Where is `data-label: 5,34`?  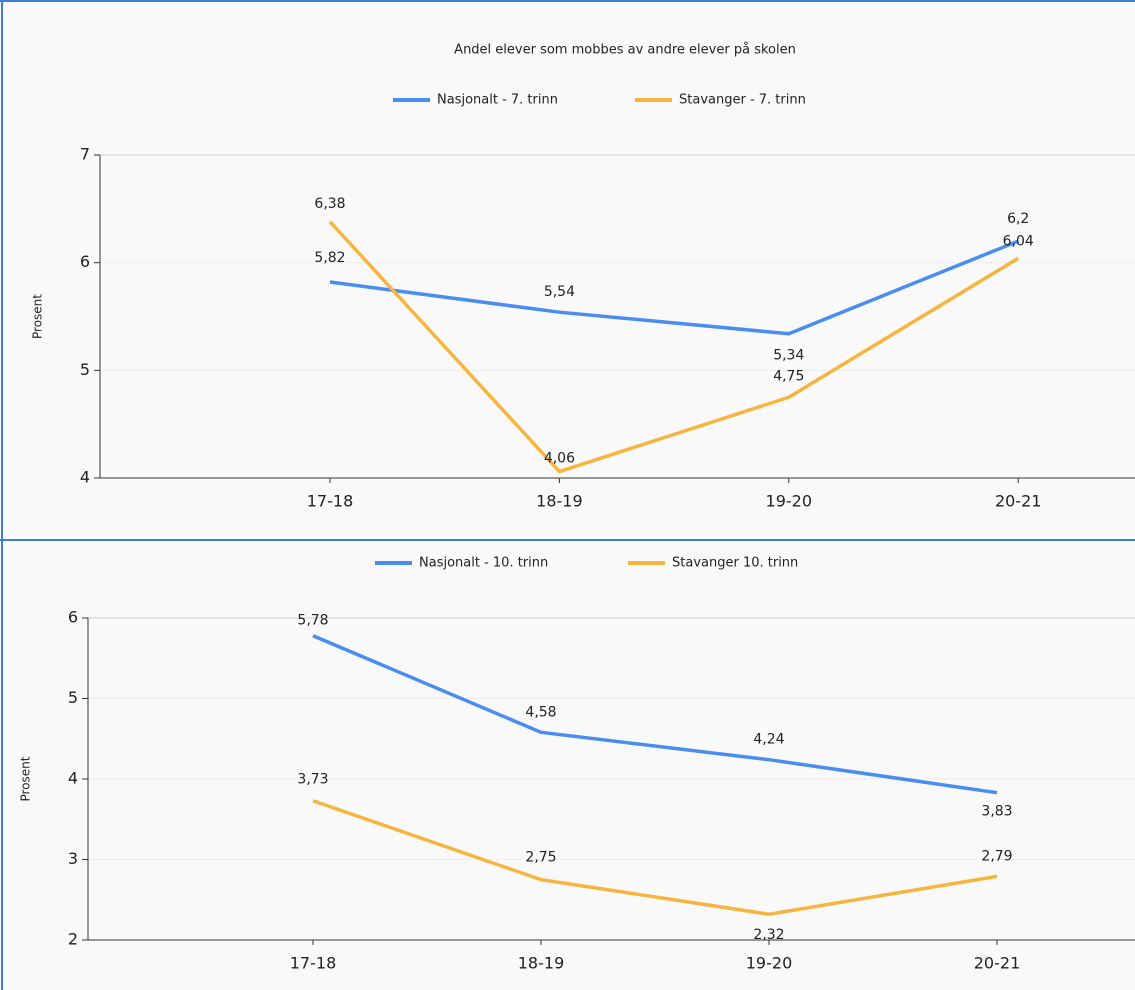 data-label: 5,34 is located at coordinates (788, 356).